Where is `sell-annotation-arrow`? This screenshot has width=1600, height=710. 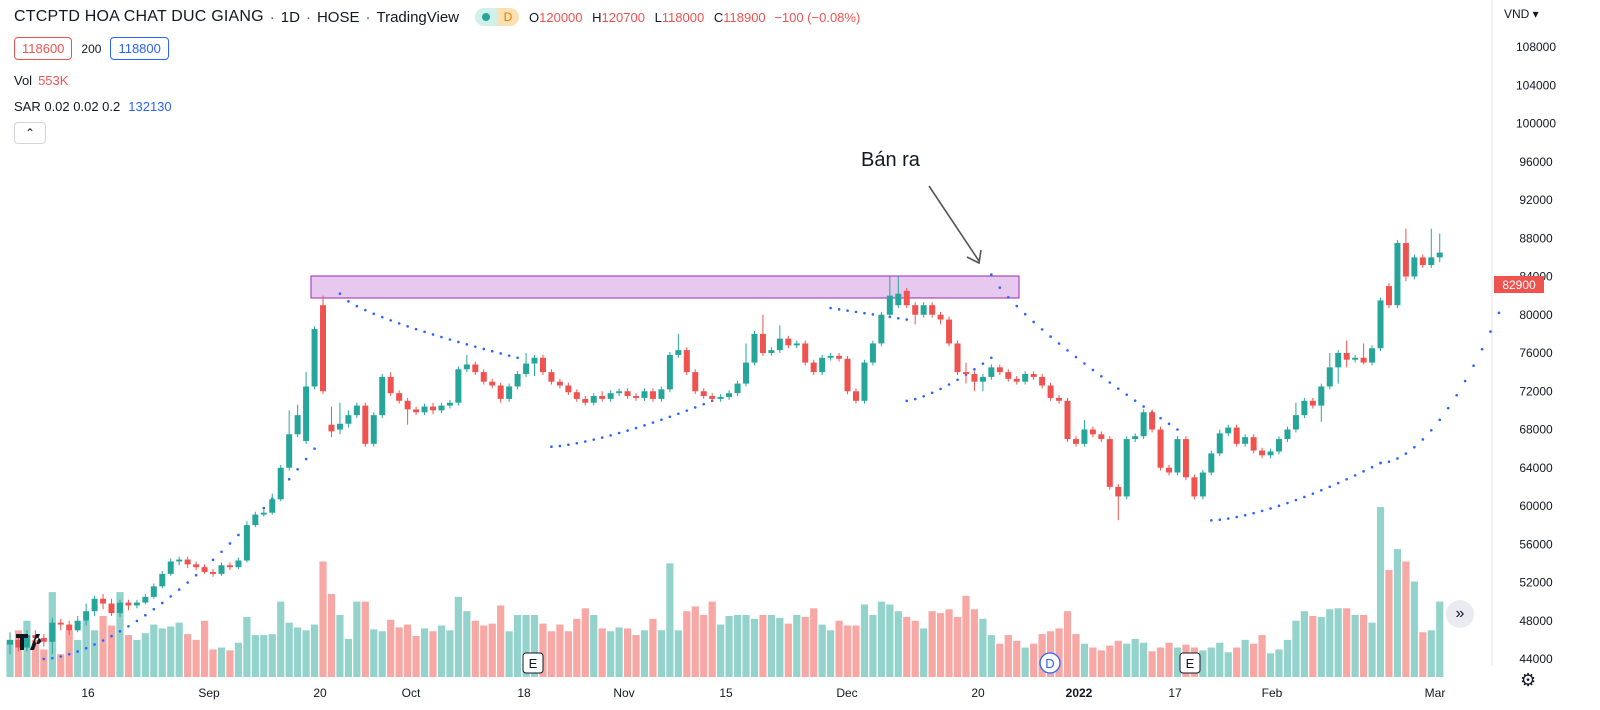
sell-annotation-arrow is located at coordinates (955, 225).